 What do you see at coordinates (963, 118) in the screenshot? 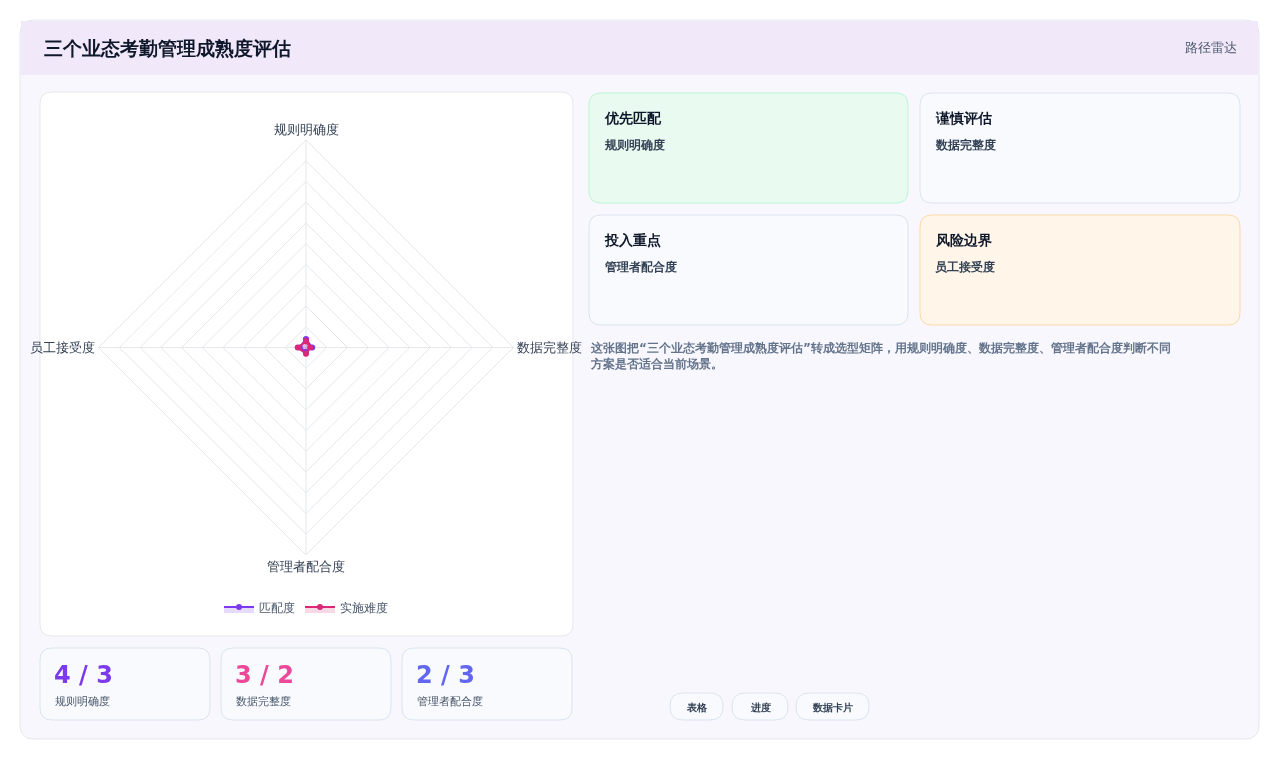
I see `text: 谨慎评估` at bounding box center [963, 118].